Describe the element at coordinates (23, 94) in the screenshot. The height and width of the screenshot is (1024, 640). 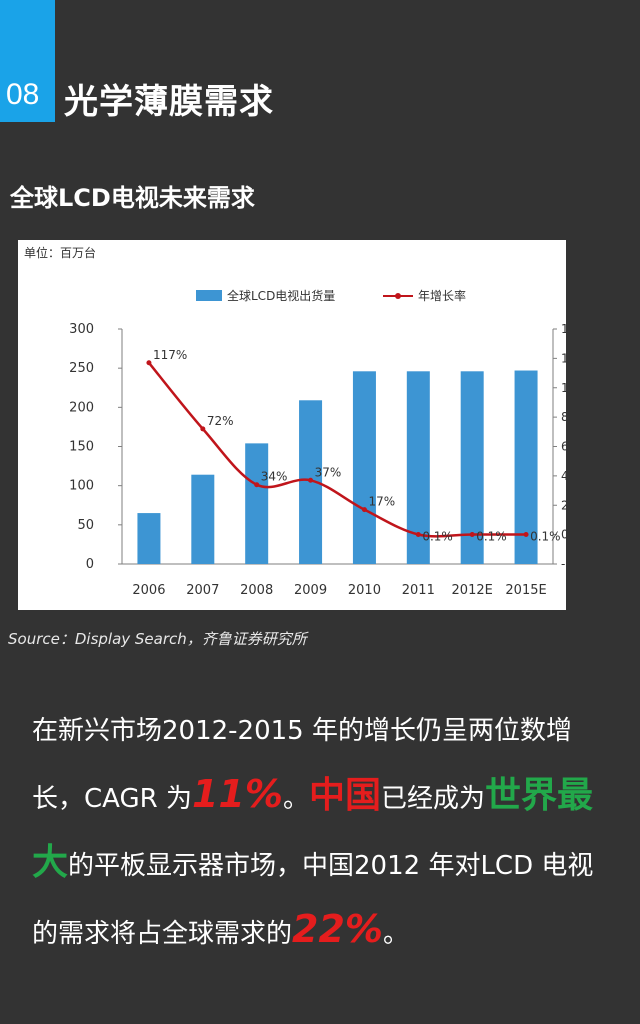
I see `section-number: 08` at that location.